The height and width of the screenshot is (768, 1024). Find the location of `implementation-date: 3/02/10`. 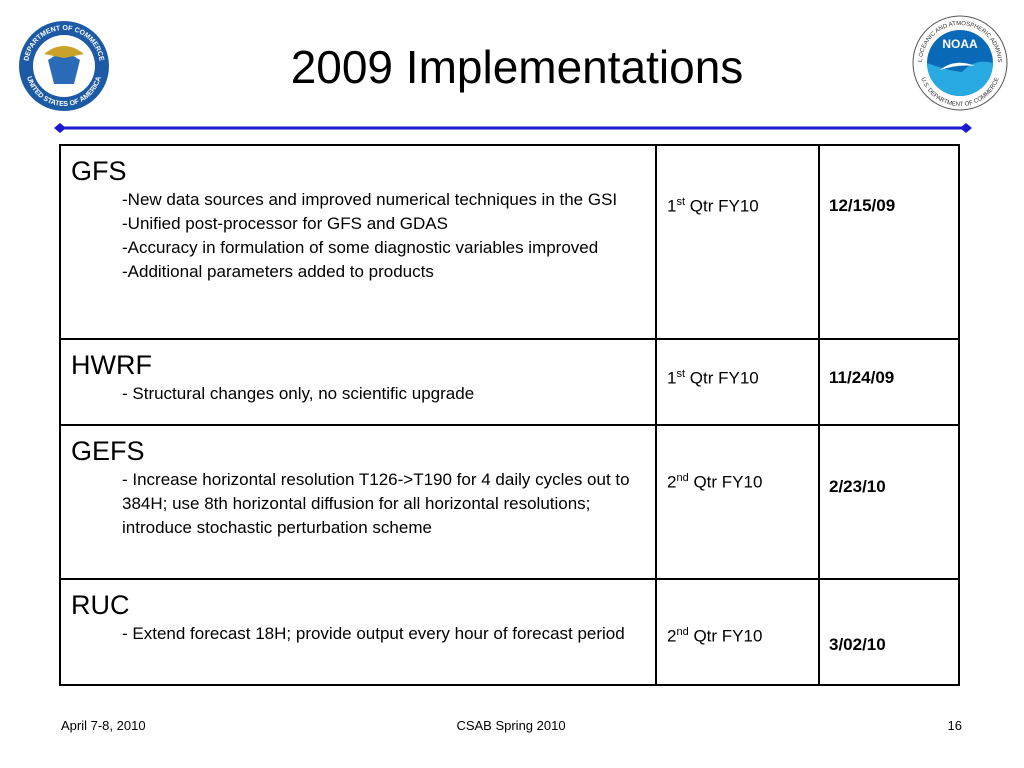

implementation-date: 3/02/10 is located at coordinates (857, 644).